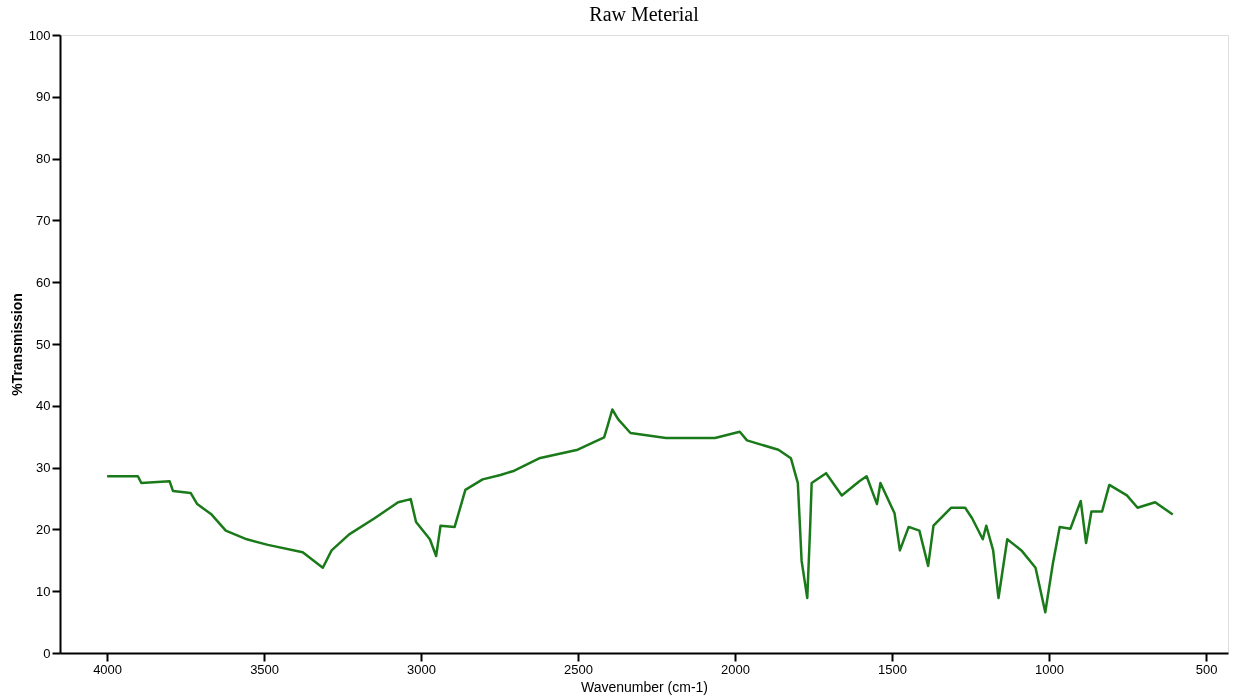 The image size is (1238, 699). I want to click on x-tick-label: 2500, so click(579, 669).